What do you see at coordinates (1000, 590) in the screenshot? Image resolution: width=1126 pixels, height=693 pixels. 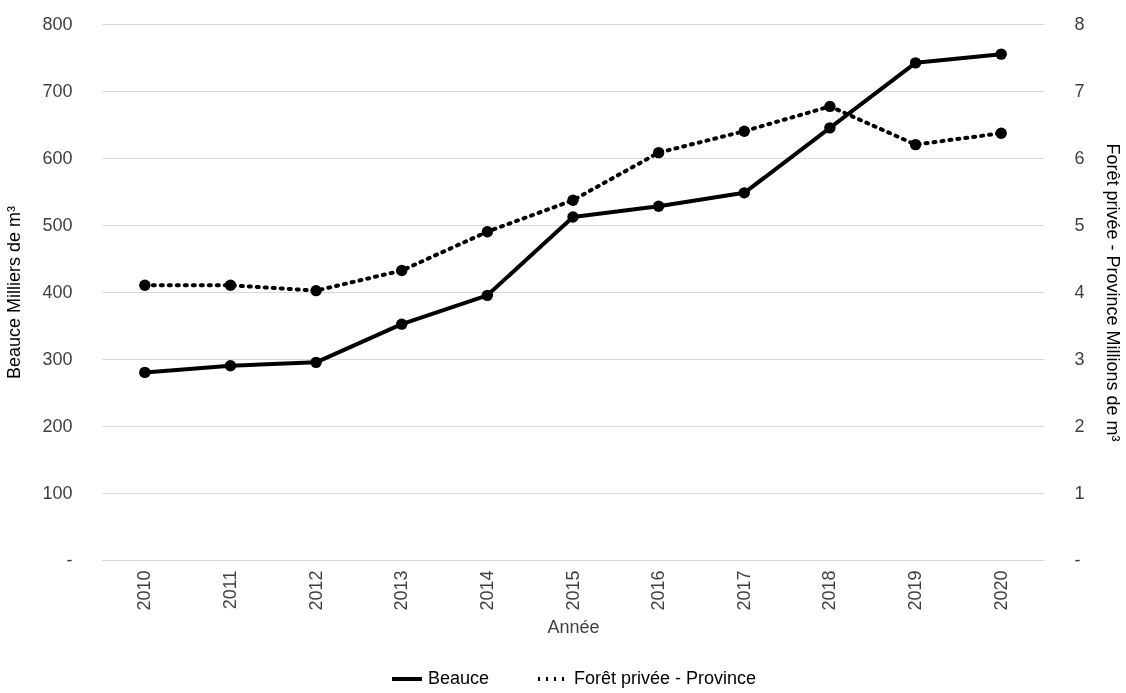 I see `x-tick-label: 2020` at bounding box center [1000, 590].